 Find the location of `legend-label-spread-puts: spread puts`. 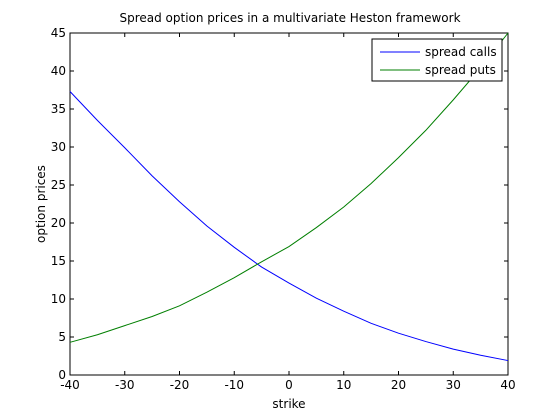

legend-label-spread-puts: spread puts is located at coordinates (460, 70).